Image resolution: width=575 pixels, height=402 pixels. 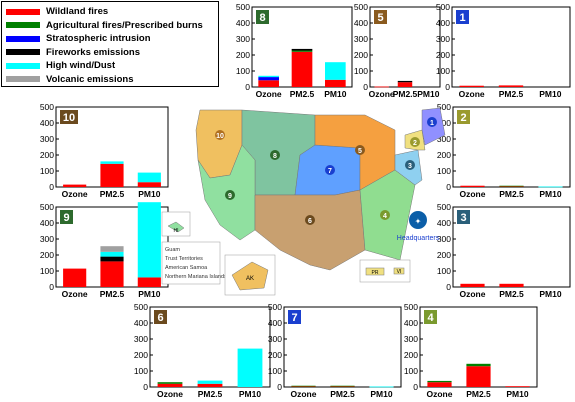 I want to click on region-badge-label: 3, so click(x=463, y=218).